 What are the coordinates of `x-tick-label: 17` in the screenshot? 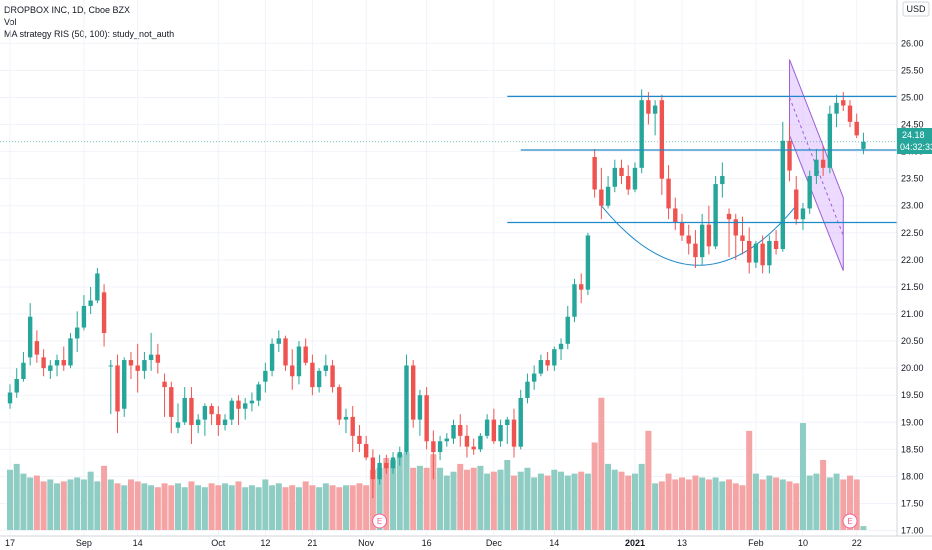 It's located at (10, 543).